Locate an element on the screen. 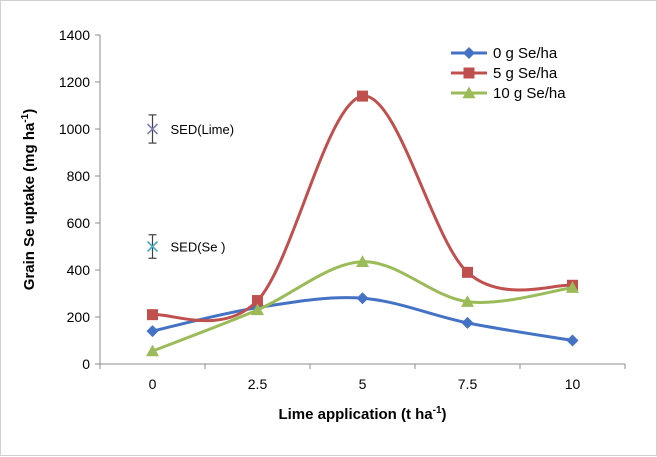 This screenshot has width=657, height=457. y-tick-label: 600 is located at coordinates (79, 223).